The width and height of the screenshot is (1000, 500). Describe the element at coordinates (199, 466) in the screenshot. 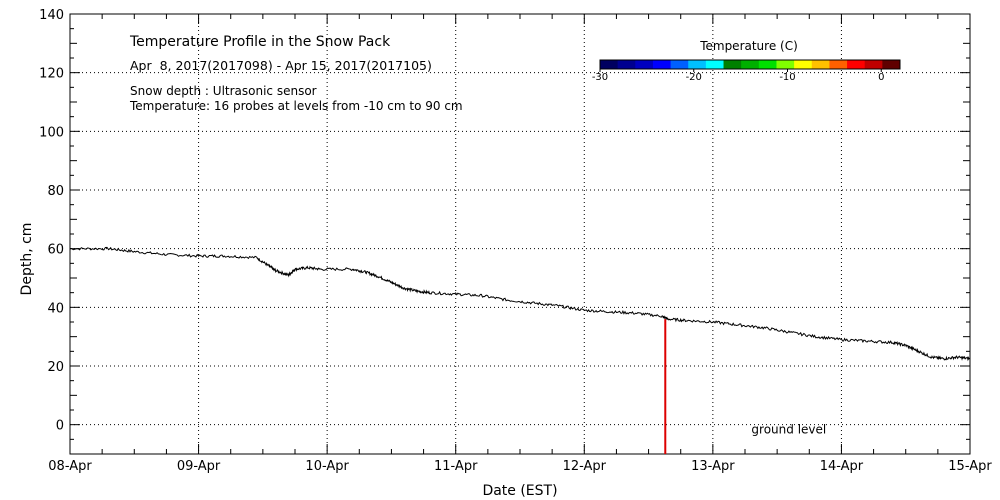

I see `x-tick-label: 09-Apr` at that location.